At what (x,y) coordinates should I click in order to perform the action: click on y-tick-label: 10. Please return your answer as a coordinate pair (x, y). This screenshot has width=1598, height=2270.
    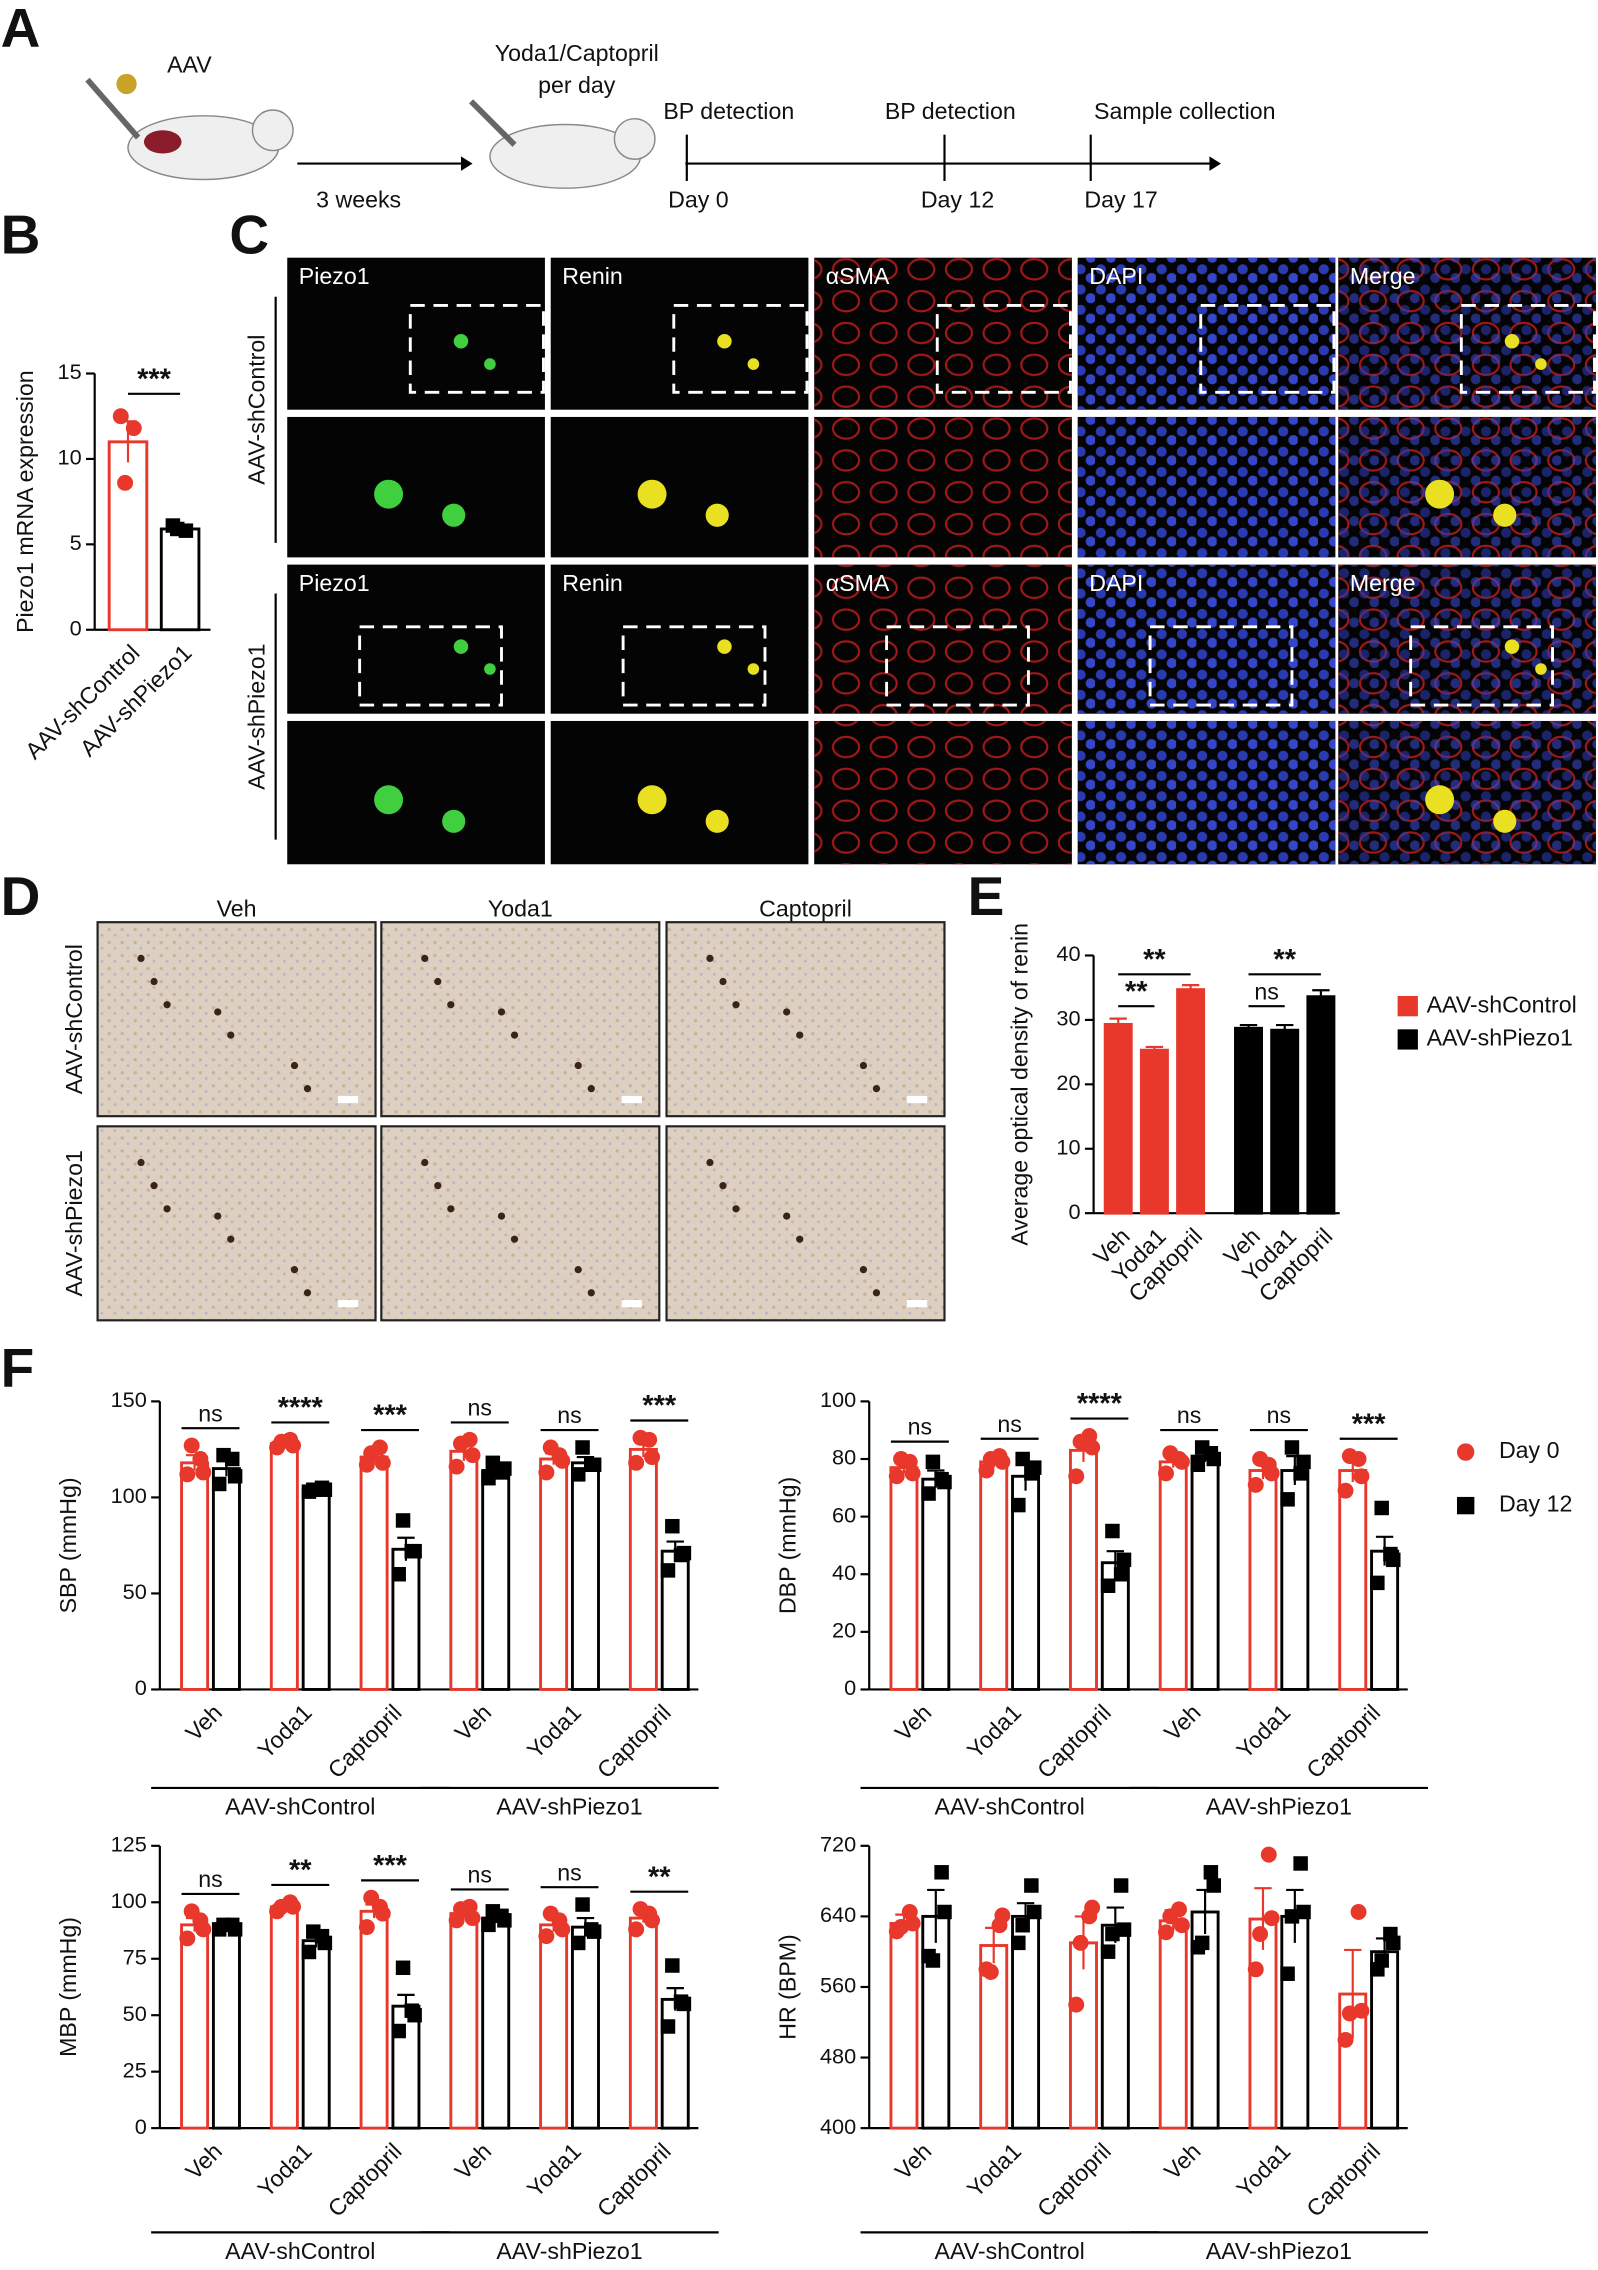
    Looking at the image, I should click on (70, 457).